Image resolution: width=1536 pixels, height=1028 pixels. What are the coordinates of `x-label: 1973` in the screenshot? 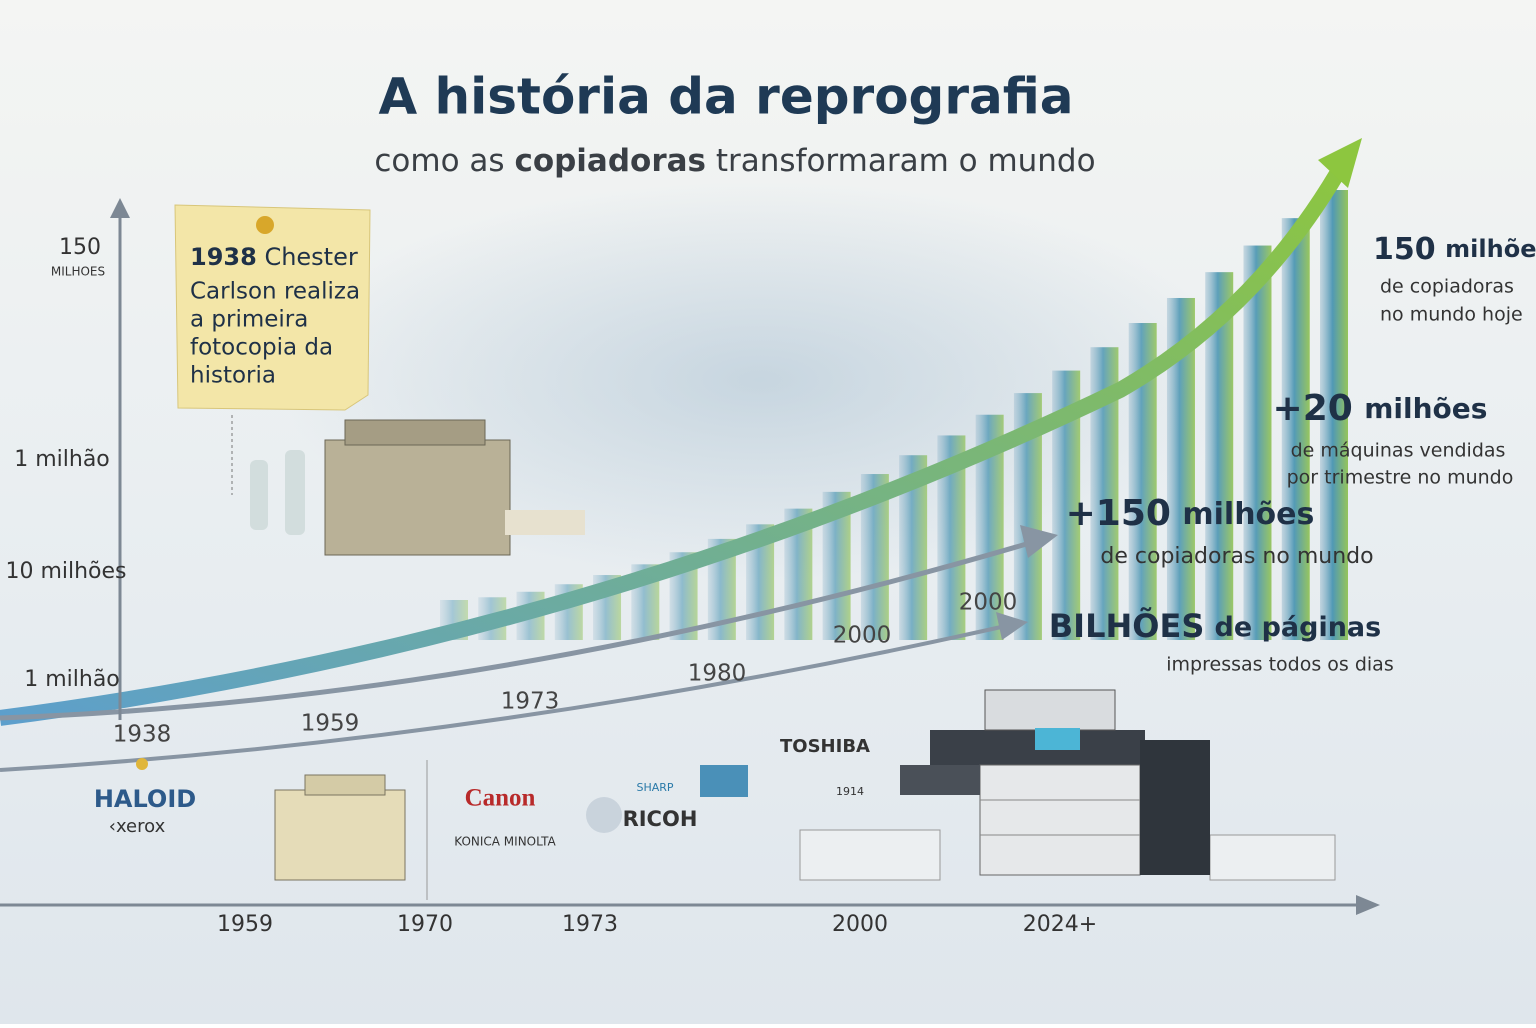 It's located at (590, 924).